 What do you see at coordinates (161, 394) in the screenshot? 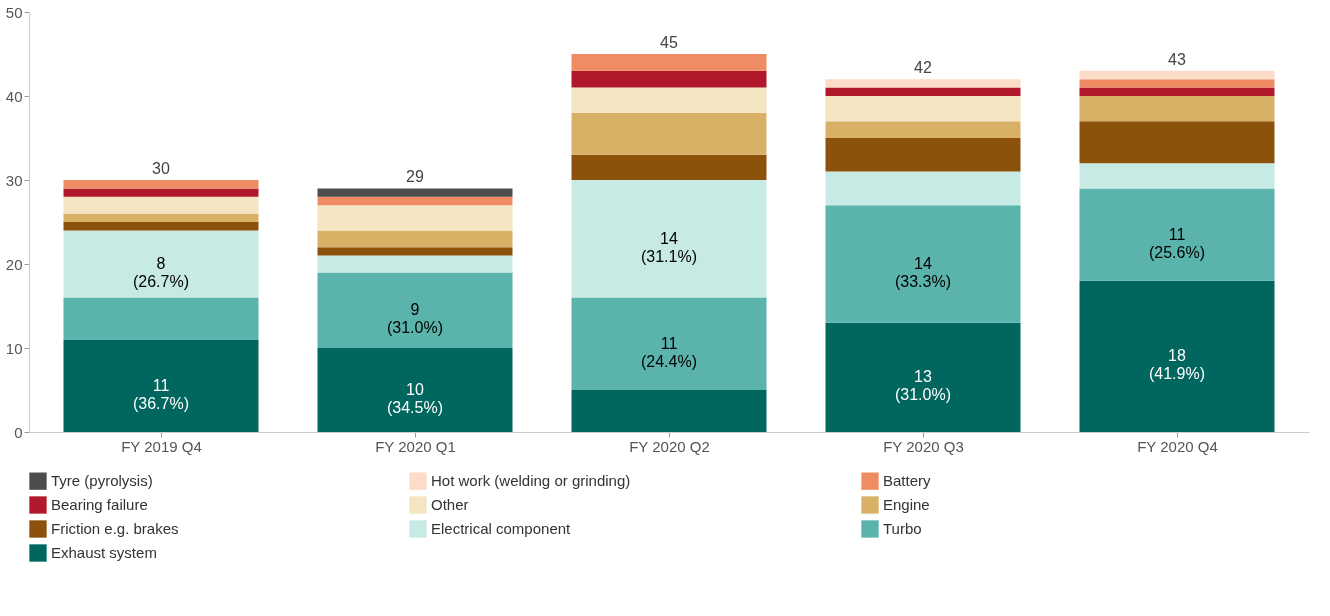
I see `data-label: 11 (36.7%)` at bounding box center [161, 394].